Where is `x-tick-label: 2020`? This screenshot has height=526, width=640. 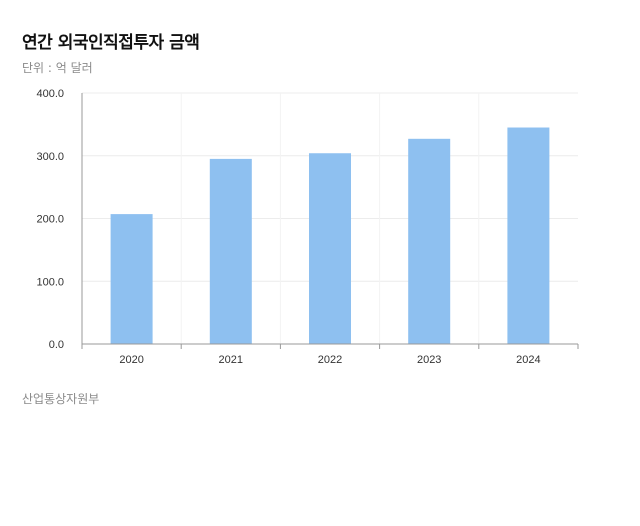 x-tick-label: 2020 is located at coordinates (131, 360).